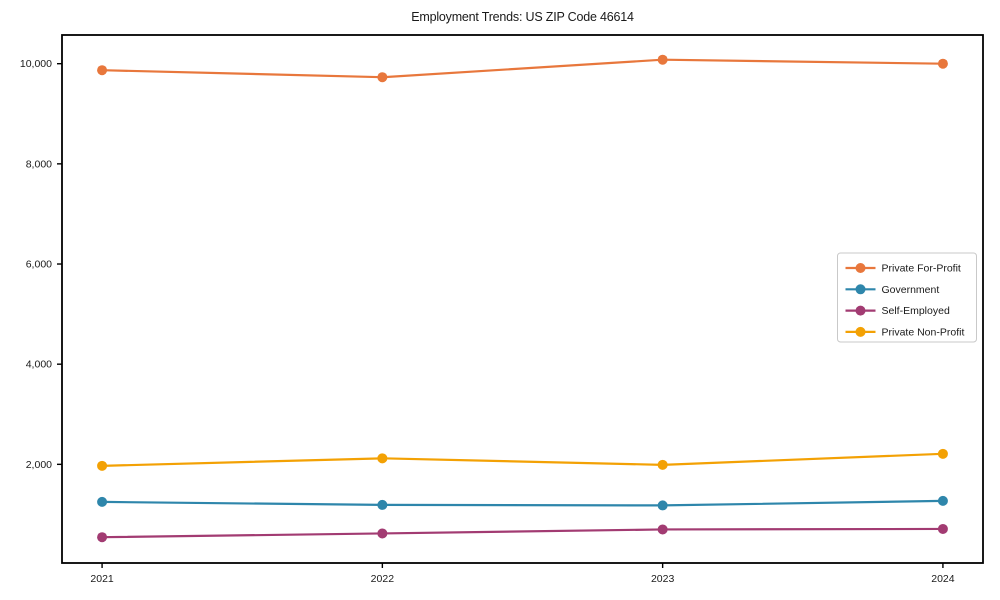  Describe the element at coordinates (39, 265) in the screenshot. I see `y-tick-label: 6,000` at that location.